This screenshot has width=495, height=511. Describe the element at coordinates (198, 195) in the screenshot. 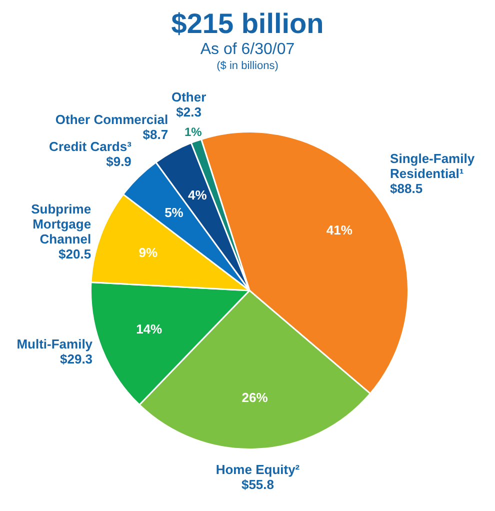

I see `text: 4%` at that location.